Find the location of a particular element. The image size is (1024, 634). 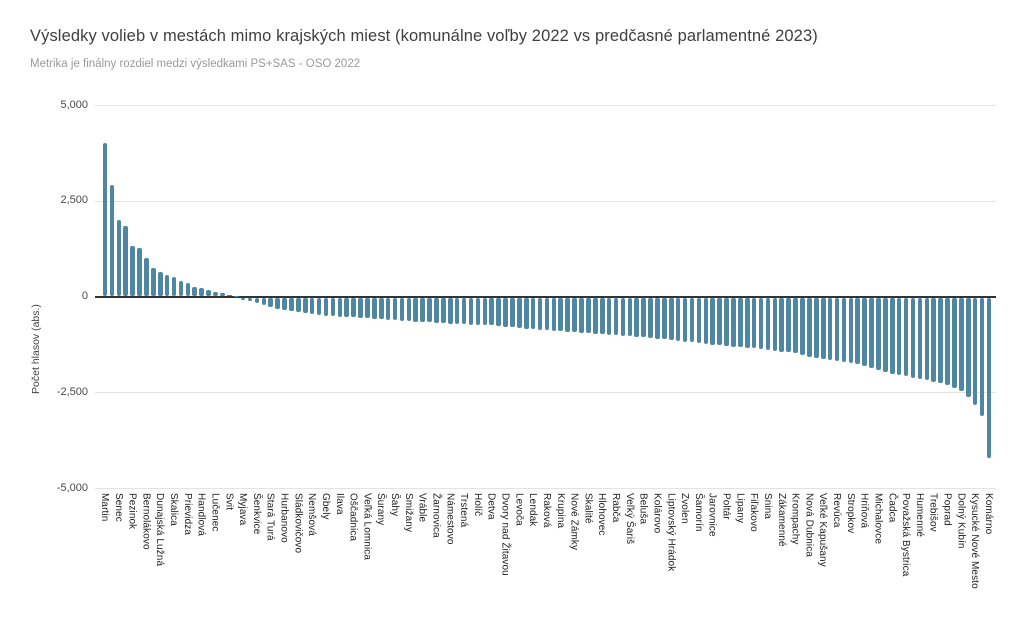

bar-myjava is located at coordinates (243, 298).